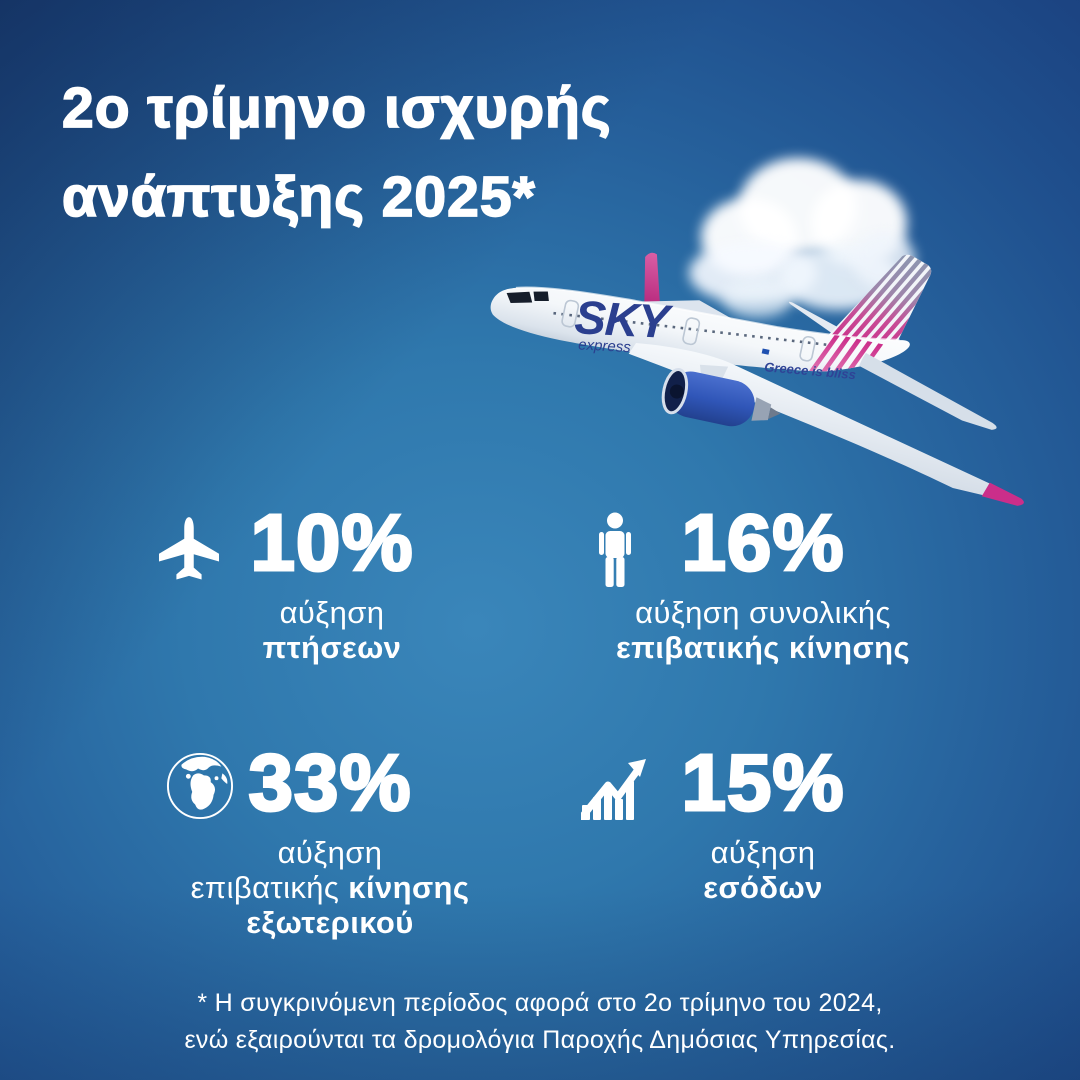  What do you see at coordinates (763, 887) in the screenshot?
I see `stat-label-line: εσόδων` at bounding box center [763, 887].